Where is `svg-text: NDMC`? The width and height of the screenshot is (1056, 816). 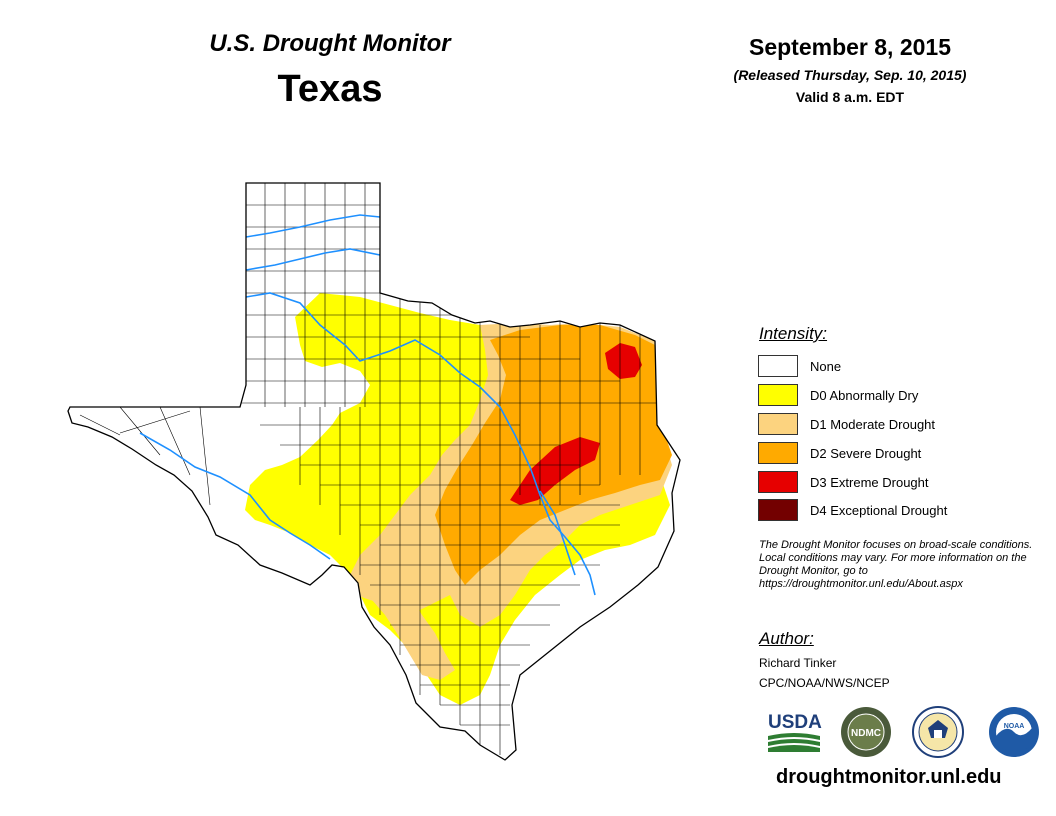
svg-text: NDMC is located at coordinates (866, 733).